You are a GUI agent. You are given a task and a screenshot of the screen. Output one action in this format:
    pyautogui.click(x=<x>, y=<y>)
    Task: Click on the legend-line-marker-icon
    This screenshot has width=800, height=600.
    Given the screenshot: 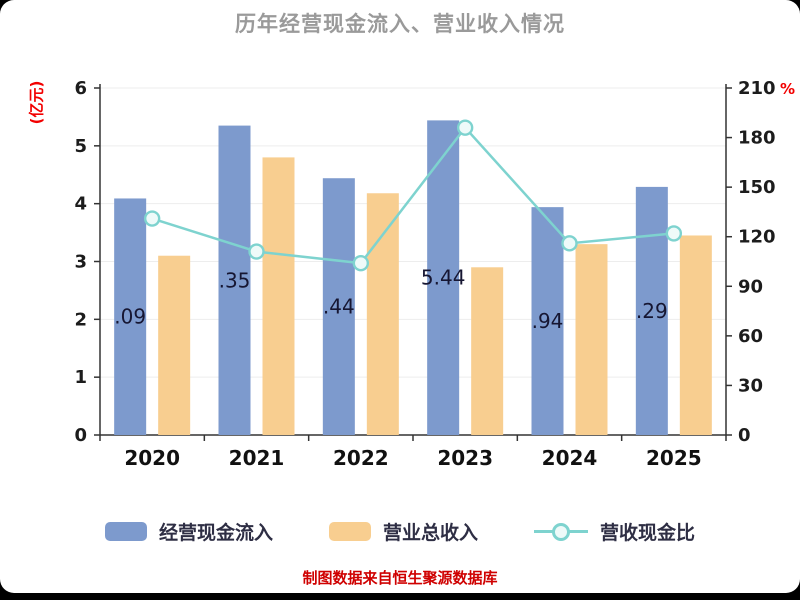 What is the action you would take?
    pyautogui.click(x=561, y=531)
    